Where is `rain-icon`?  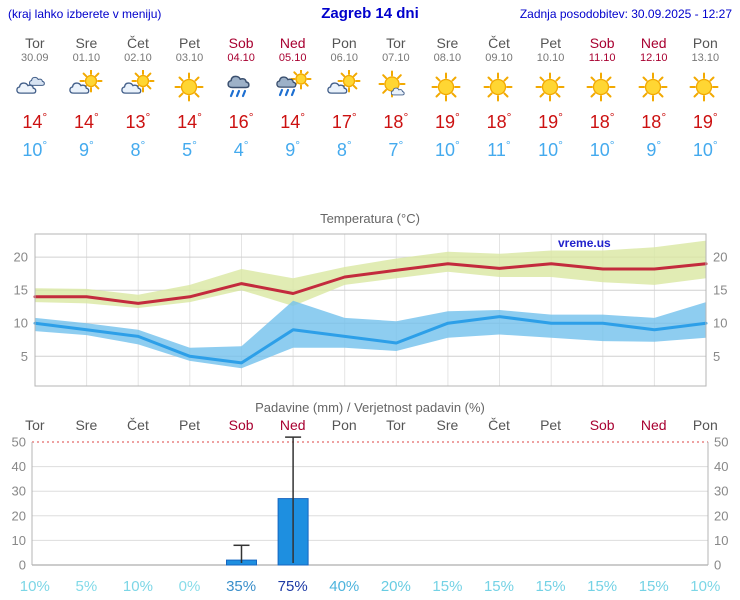 rain-icon is located at coordinates (241, 88).